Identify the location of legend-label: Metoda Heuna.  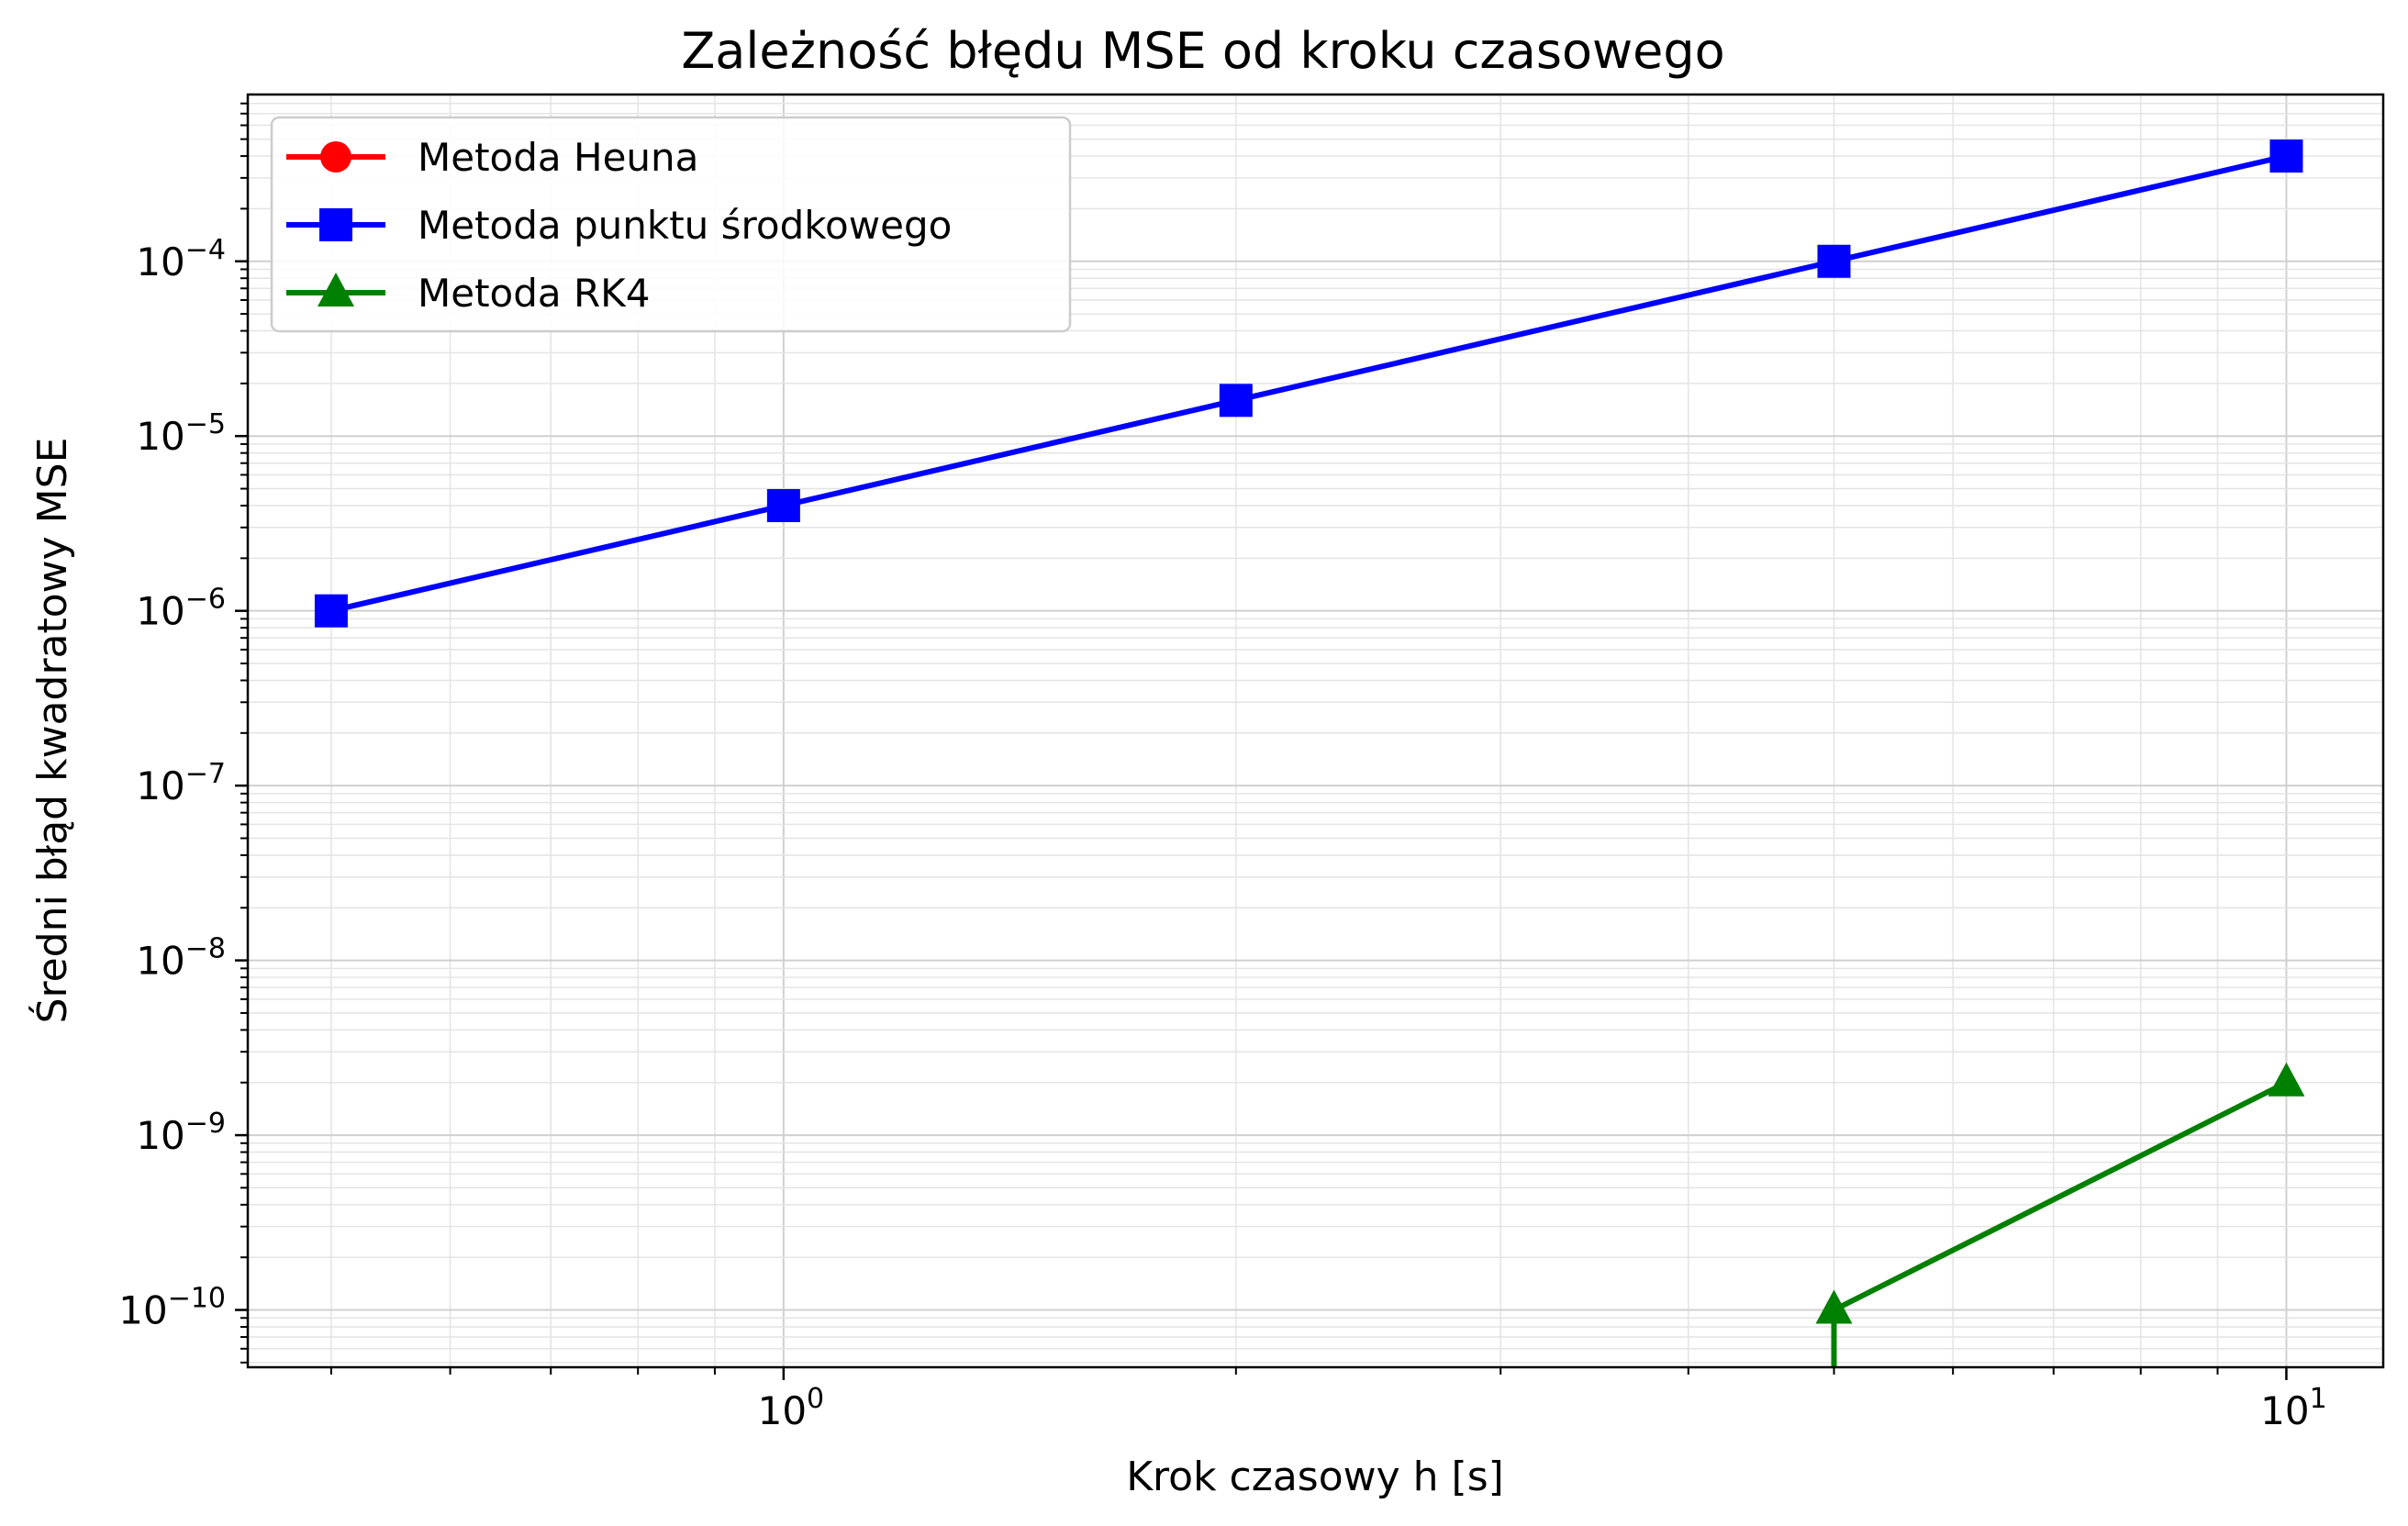
(558, 157).